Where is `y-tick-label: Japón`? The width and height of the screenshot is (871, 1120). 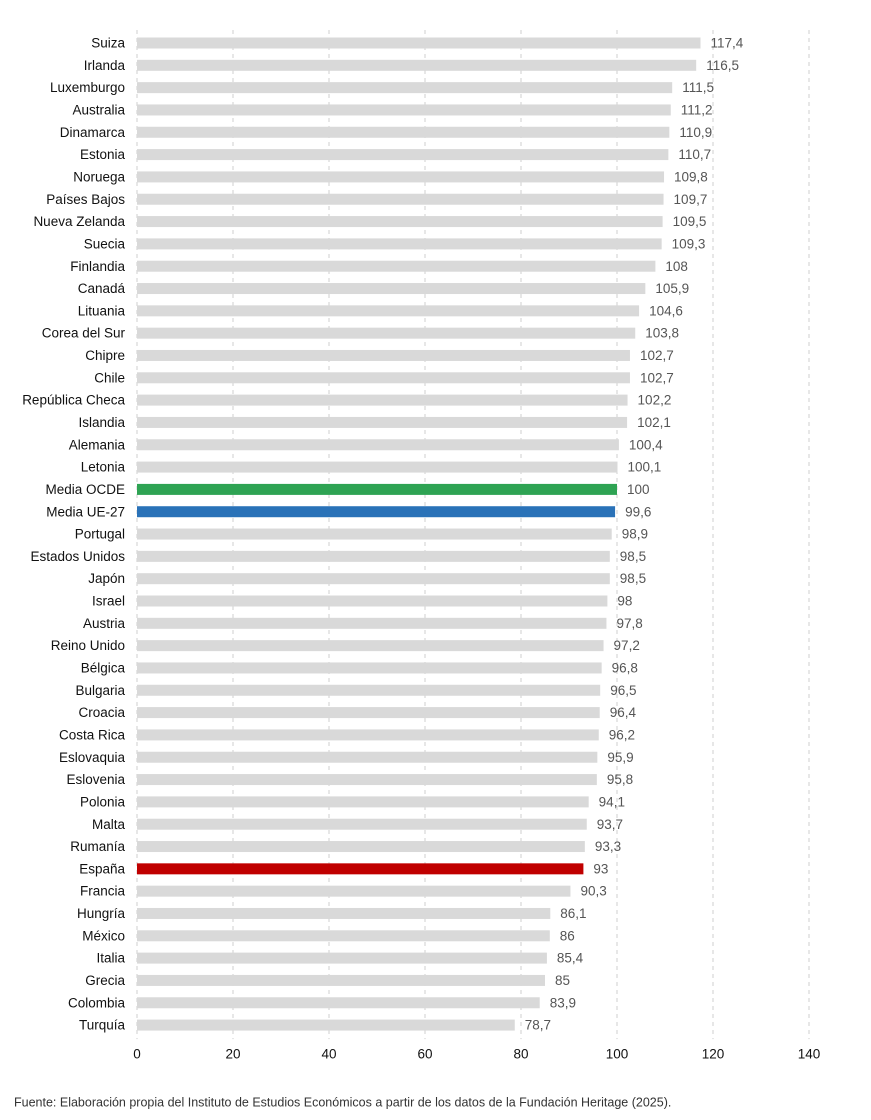 y-tick-label: Japón is located at coordinates (106, 578).